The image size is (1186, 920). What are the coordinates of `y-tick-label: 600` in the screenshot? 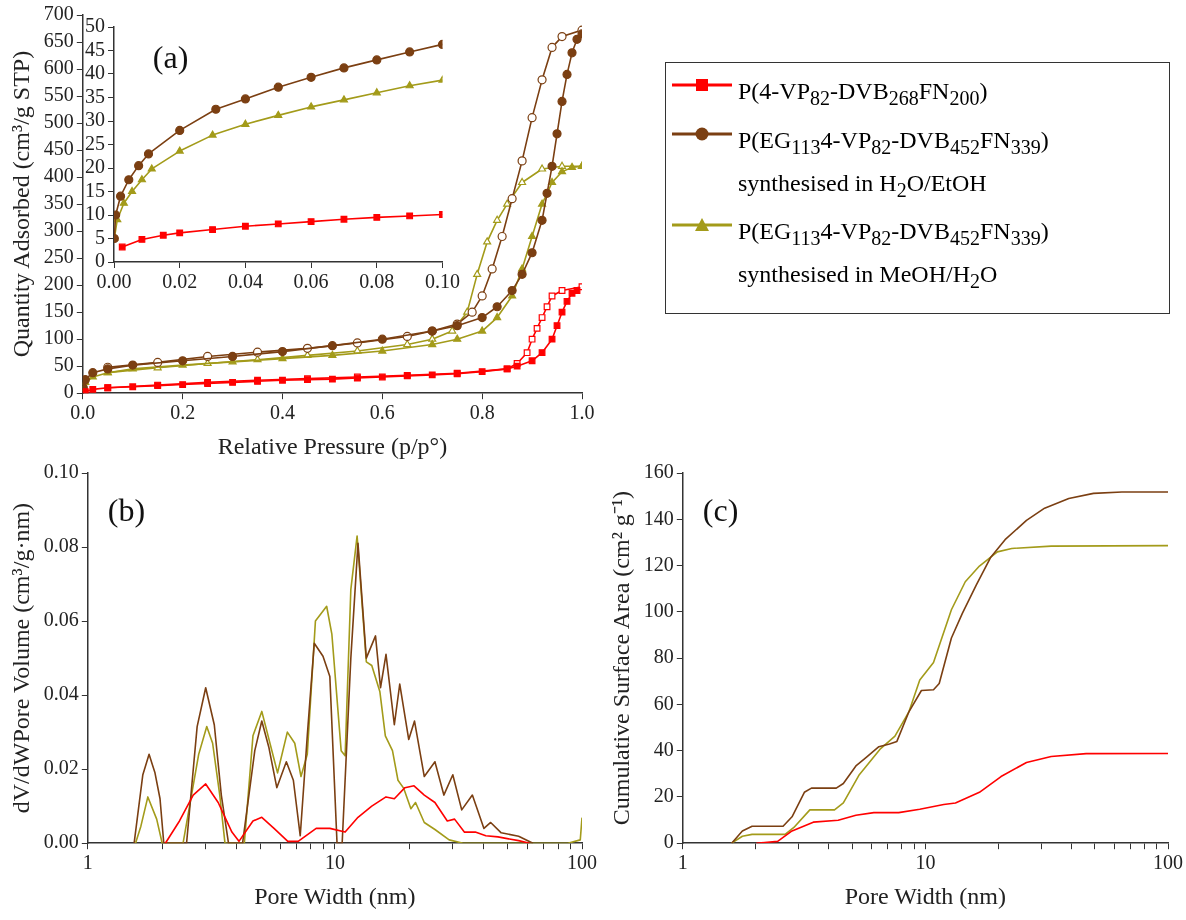 It's located at (58, 67).